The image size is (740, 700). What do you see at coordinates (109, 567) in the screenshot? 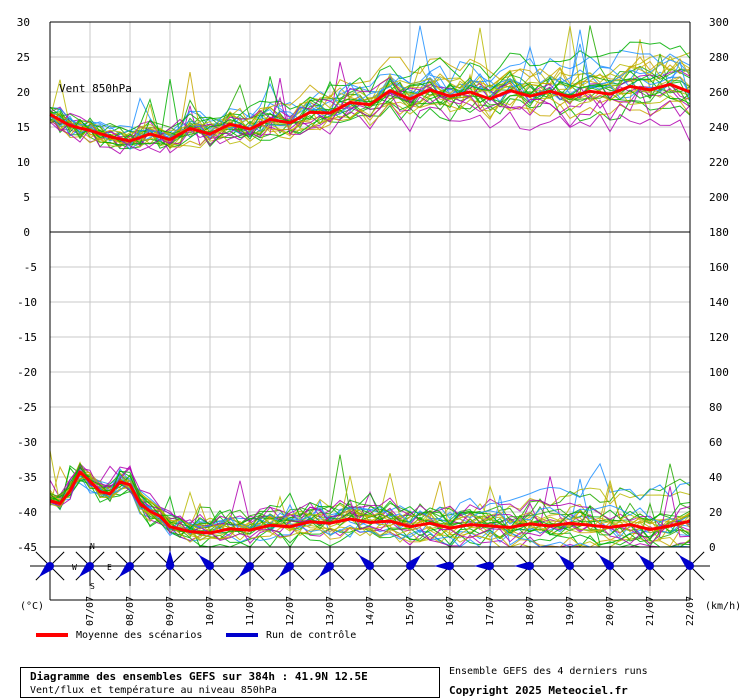
I see `compass-label: E` at bounding box center [109, 567].